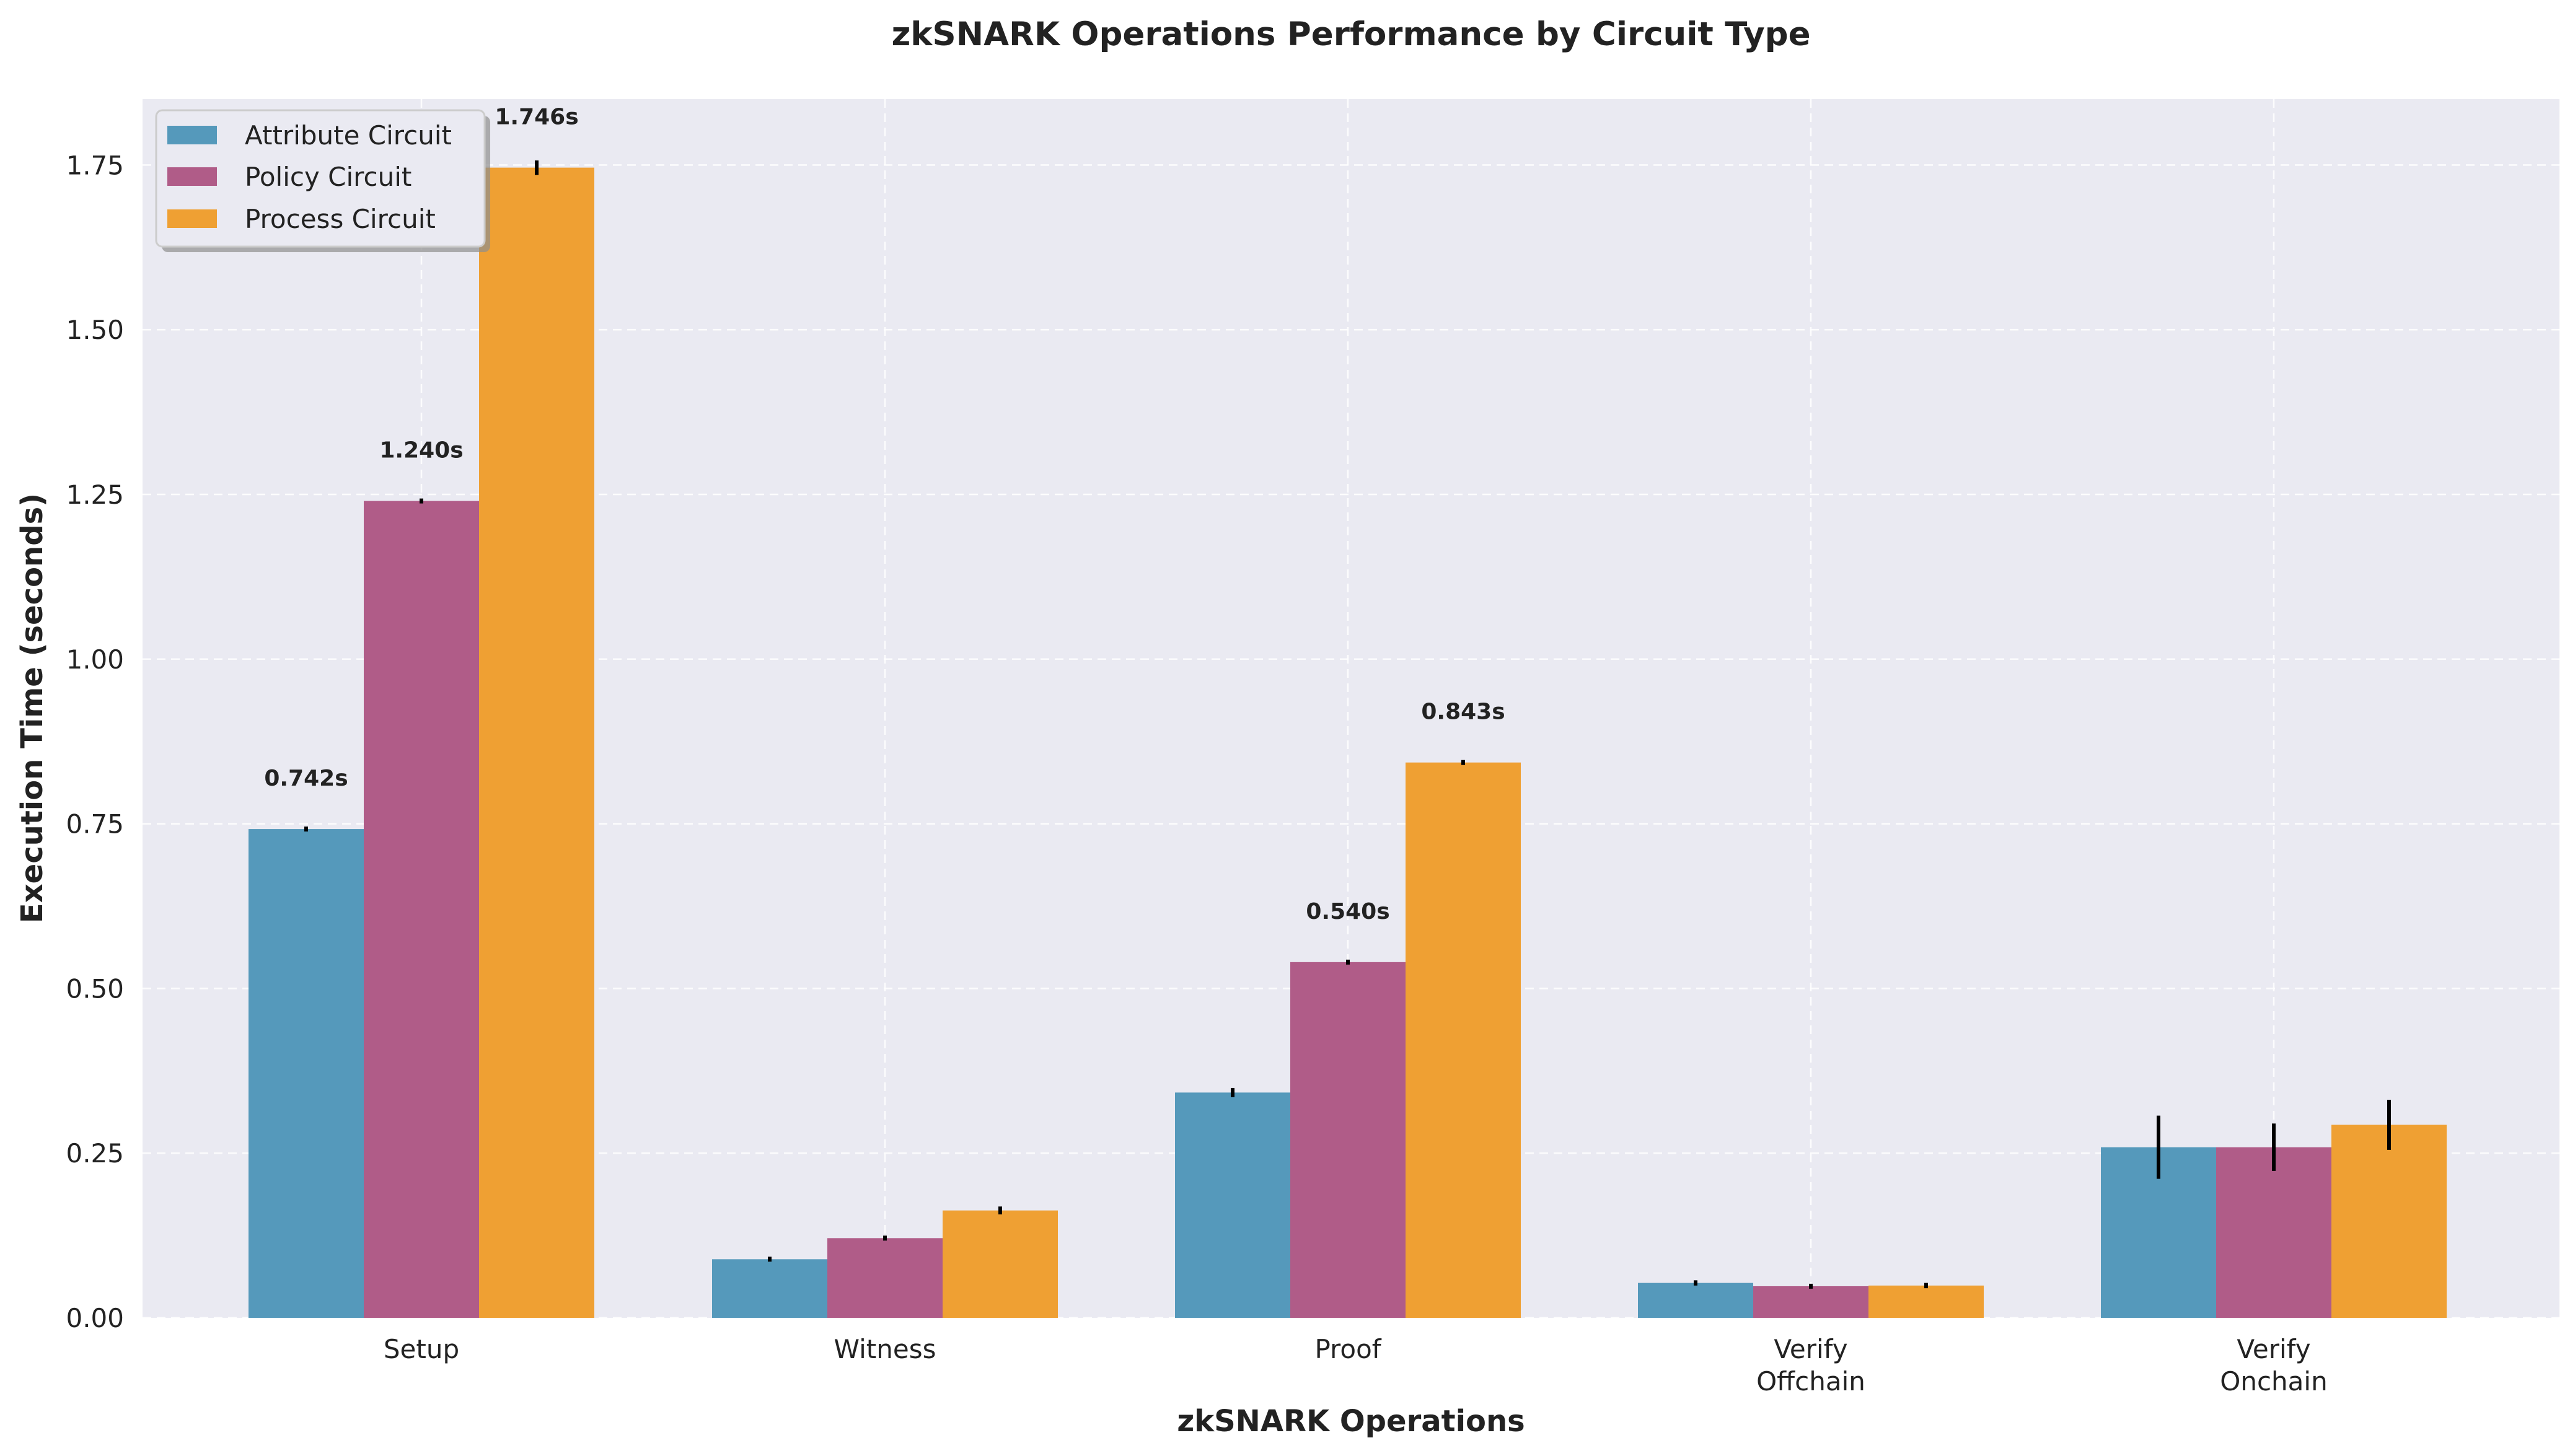 The width and height of the screenshot is (2570, 1456). Describe the element at coordinates (306, 779) in the screenshot. I see `bar-value-label: 0.742s` at that location.